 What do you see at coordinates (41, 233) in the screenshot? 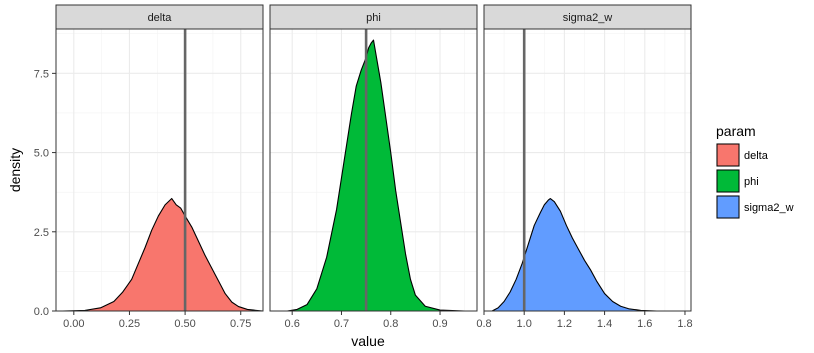
I see `y-tick-label: 2.5` at bounding box center [41, 233].